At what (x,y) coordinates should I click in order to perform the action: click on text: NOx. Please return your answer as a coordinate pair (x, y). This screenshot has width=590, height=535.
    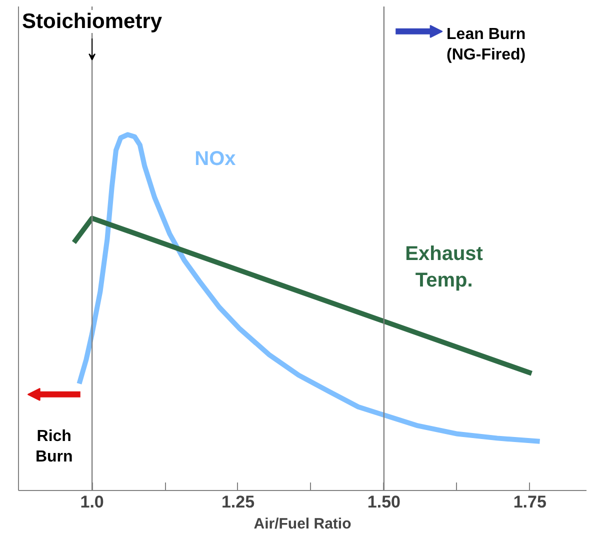
    Looking at the image, I should click on (215, 159).